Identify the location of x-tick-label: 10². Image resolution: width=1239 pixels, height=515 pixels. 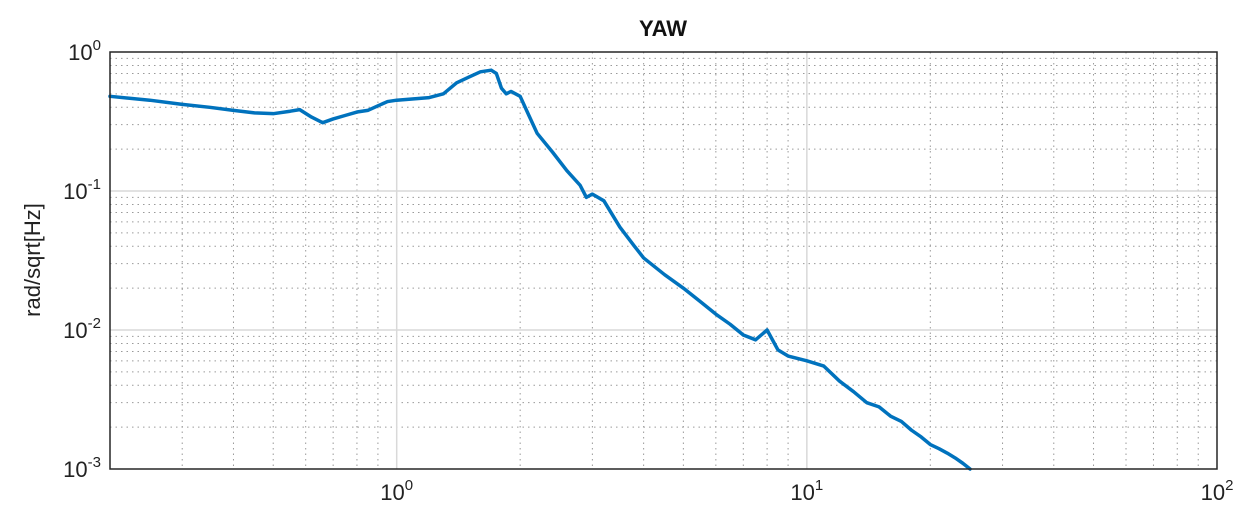
(1217, 491).